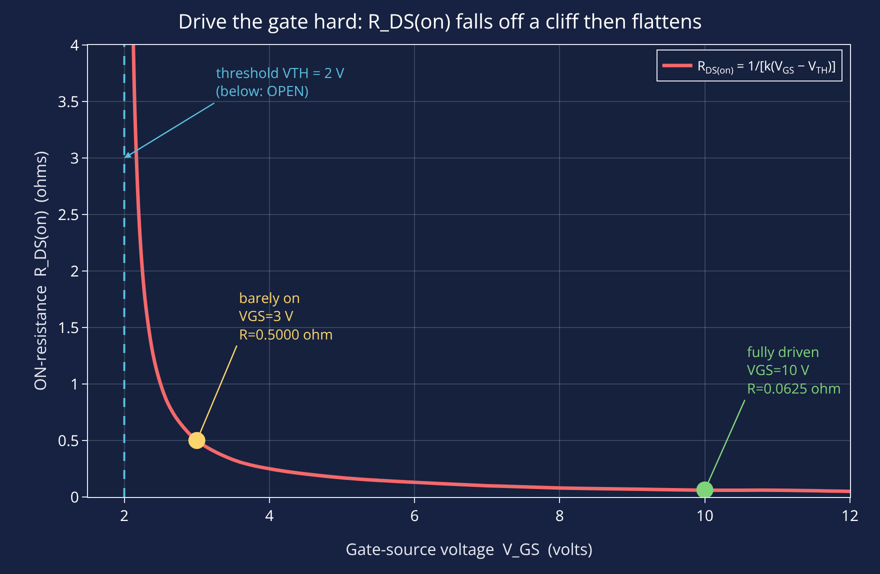 The width and height of the screenshot is (880, 574). What do you see at coordinates (766, 66) in the screenshot?
I see `legend-label: R$_{DS(on)}$ = 1/[k(V$_{GS}$ − V$_{TH}$)]` at bounding box center [766, 66].